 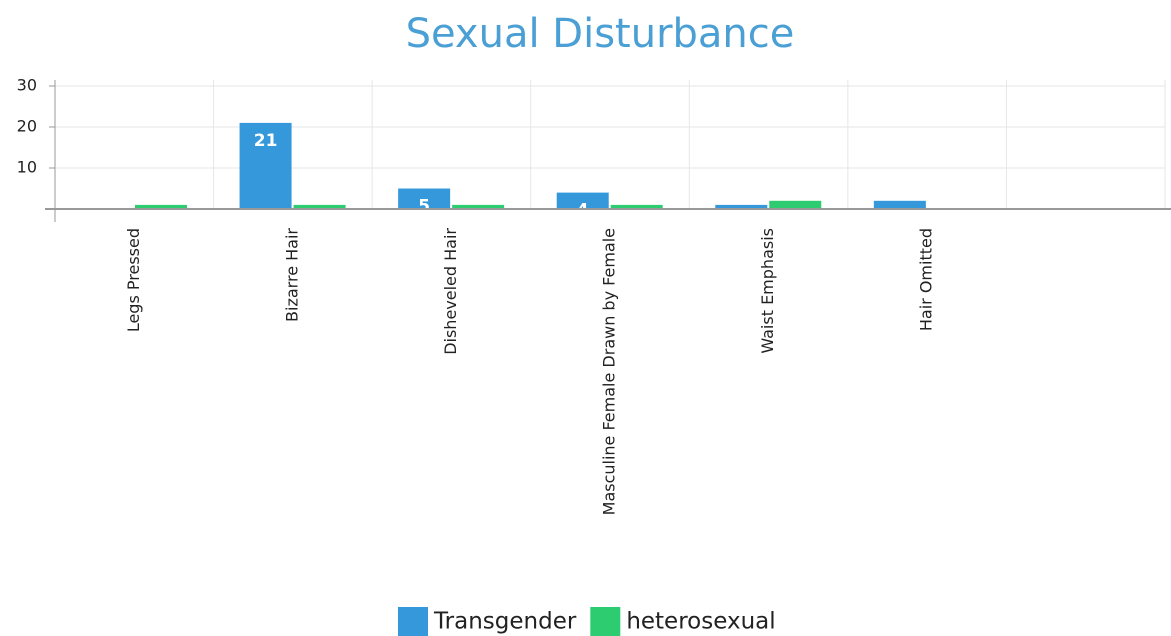 I want to click on legend: Transgender heterosexual, so click(x=587, y=621).